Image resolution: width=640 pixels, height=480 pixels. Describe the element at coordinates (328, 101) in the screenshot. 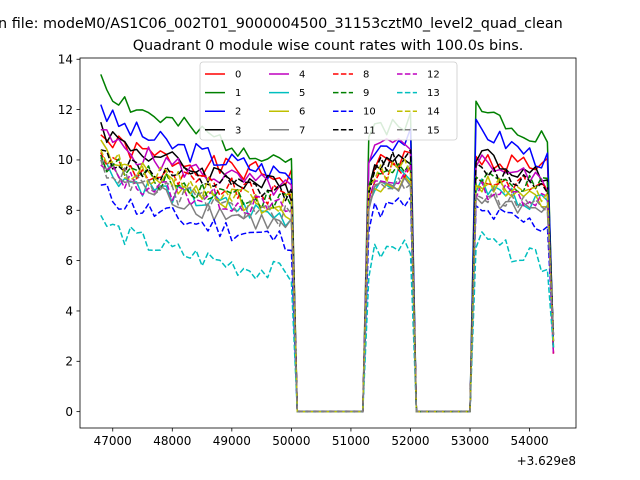

I see `legend-frame` at that location.